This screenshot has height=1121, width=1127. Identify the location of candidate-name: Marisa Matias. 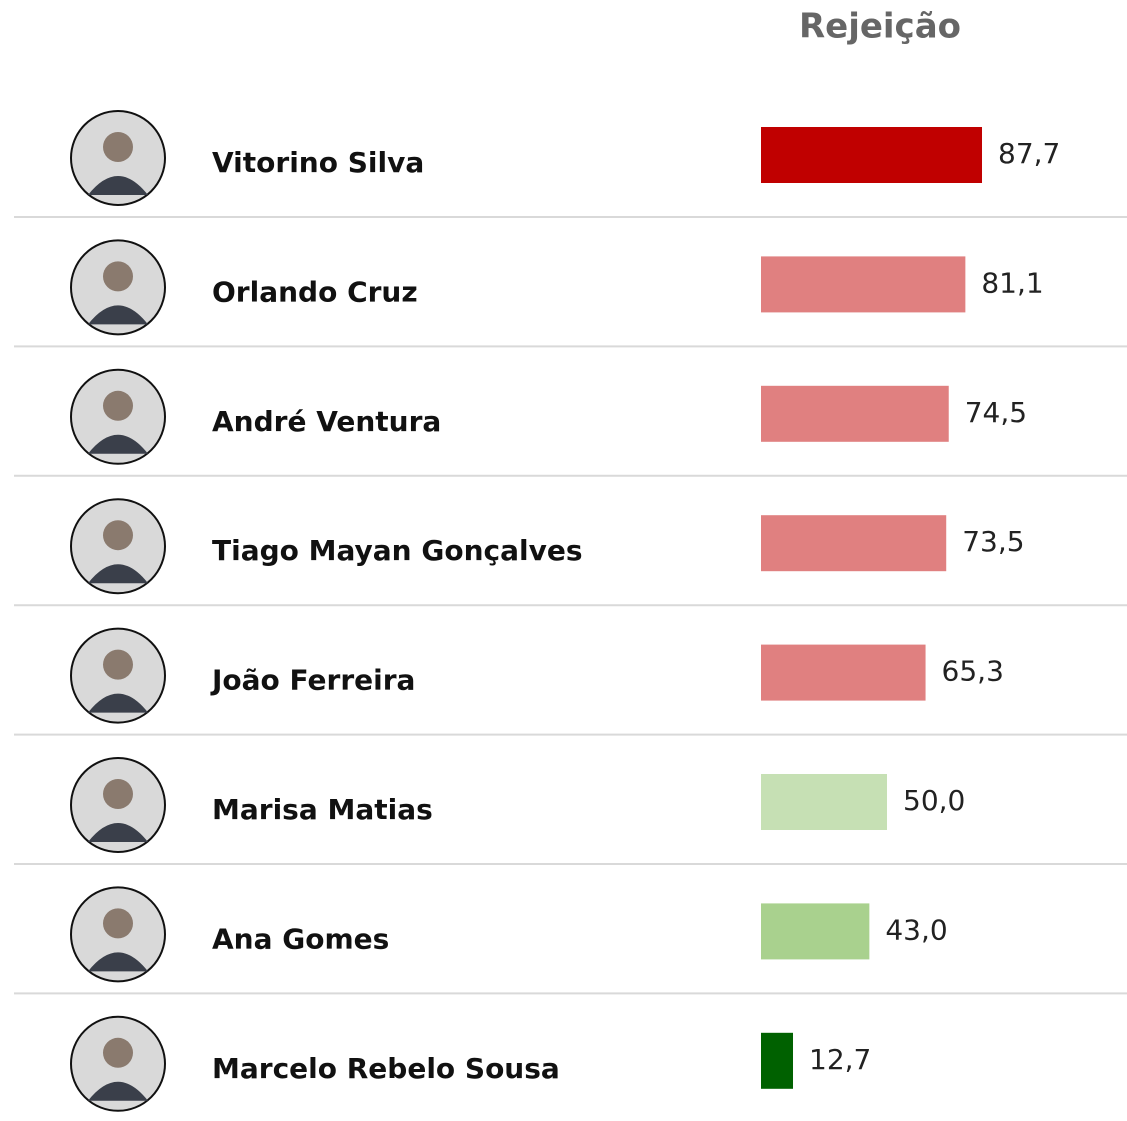
(322, 809).